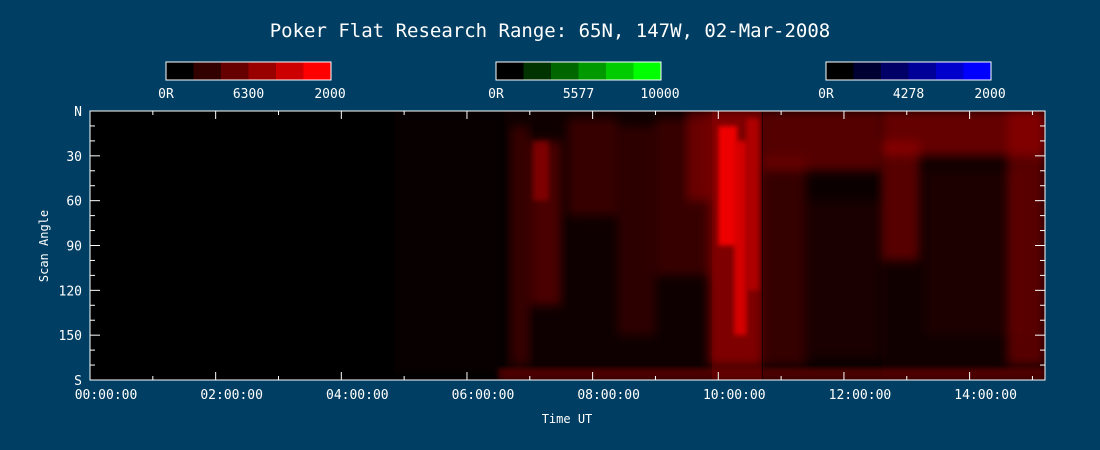 This screenshot has width=1100, height=450. Describe the element at coordinates (70, 291) in the screenshot. I see `y-tick-label: 120` at that location.